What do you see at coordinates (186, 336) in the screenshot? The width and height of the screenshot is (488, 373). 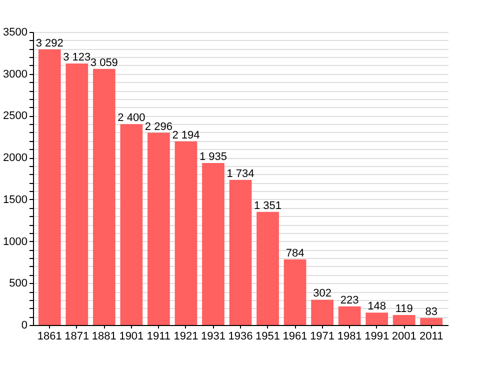 I see `x-tick-label: 1921` at bounding box center [186, 336].